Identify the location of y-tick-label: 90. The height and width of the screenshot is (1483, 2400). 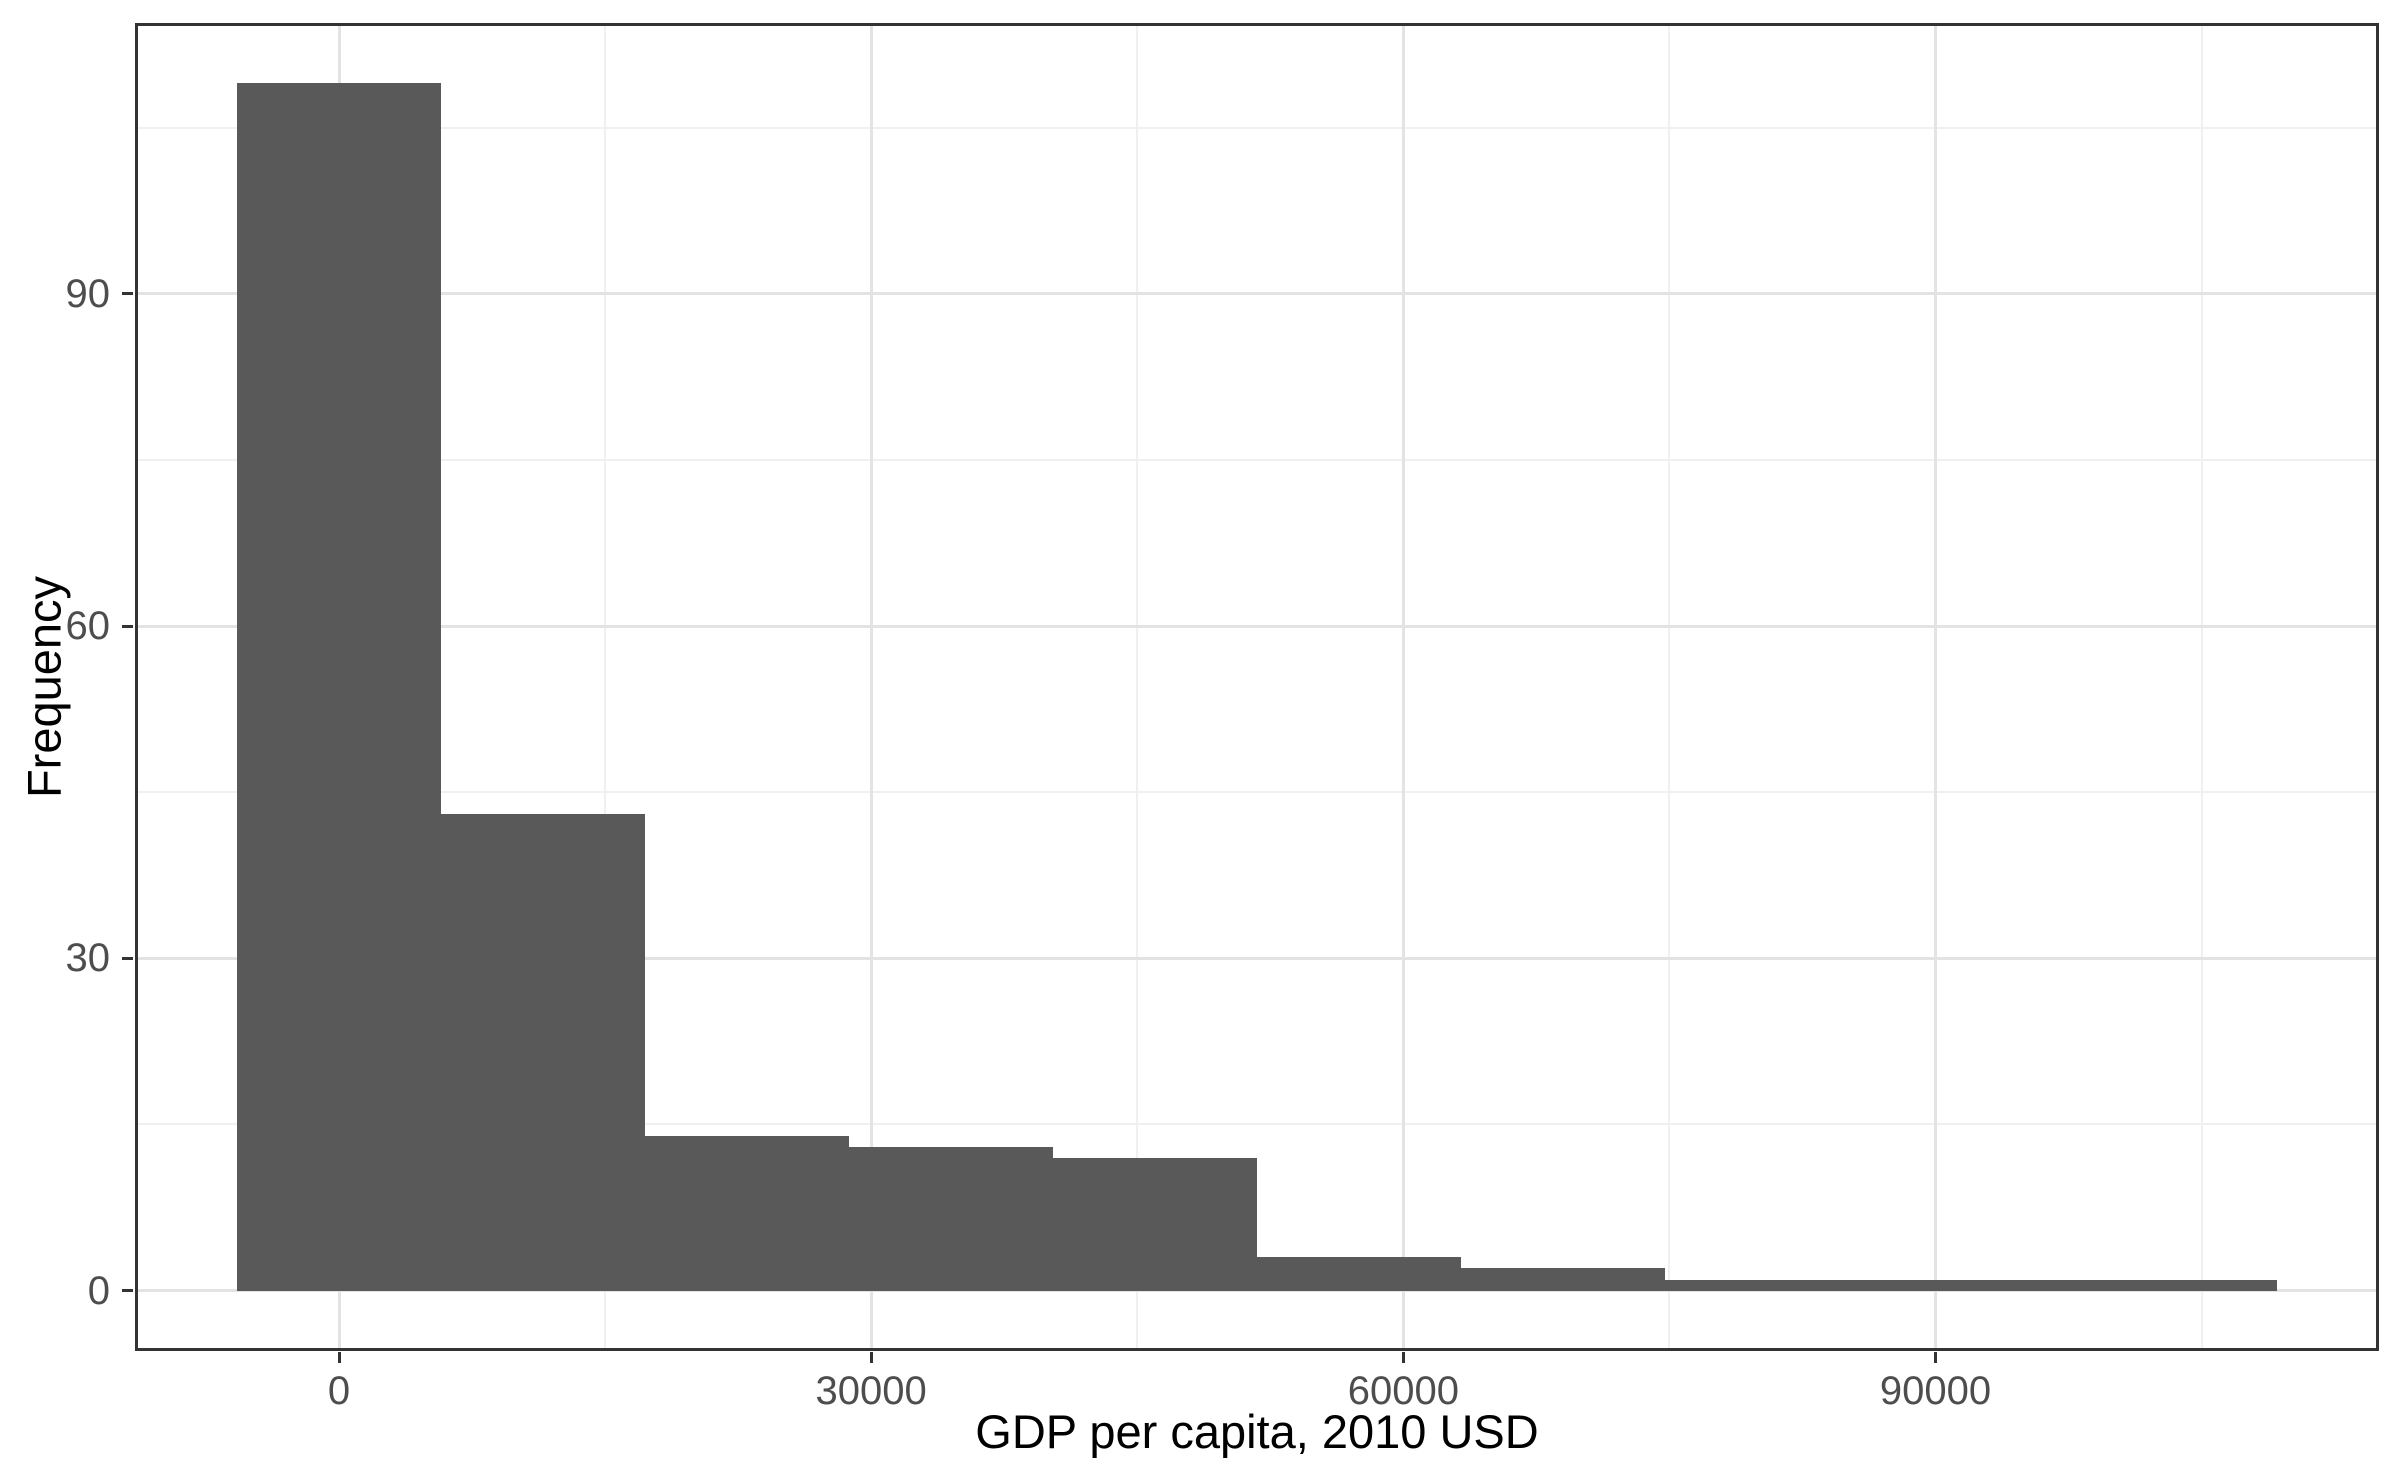
(88, 293).